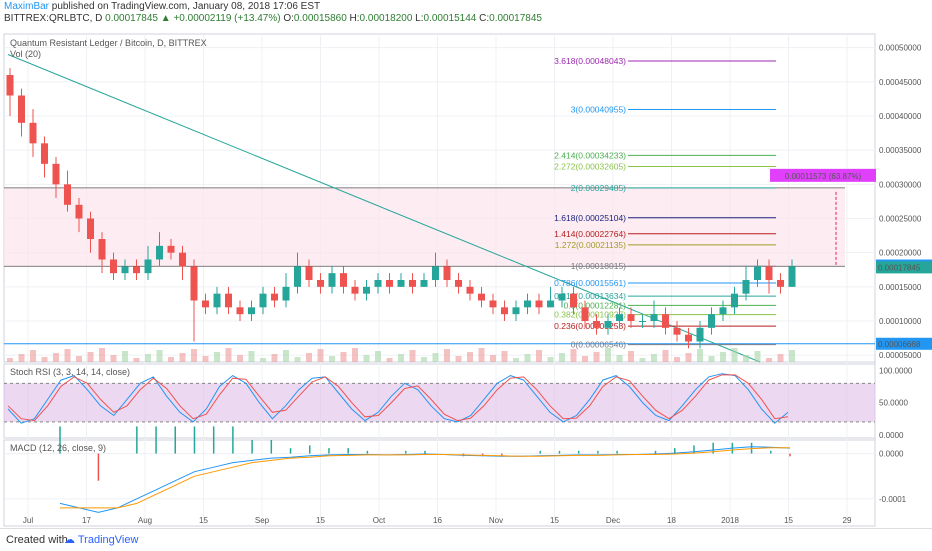 Image resolution: width=932 pixels, height=551 pixels. I want to click on fib-level-label: 0.382(0.00010927), so click(590, 315).